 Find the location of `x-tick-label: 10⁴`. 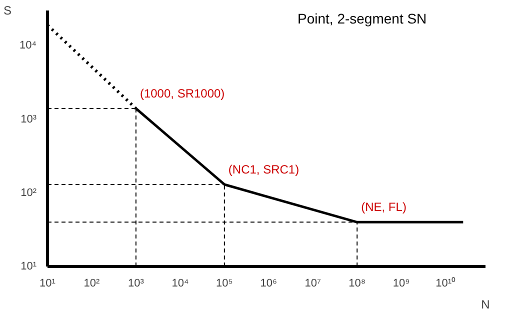

x-tick-label: 10⁴ is located at coordinates (180, 284).